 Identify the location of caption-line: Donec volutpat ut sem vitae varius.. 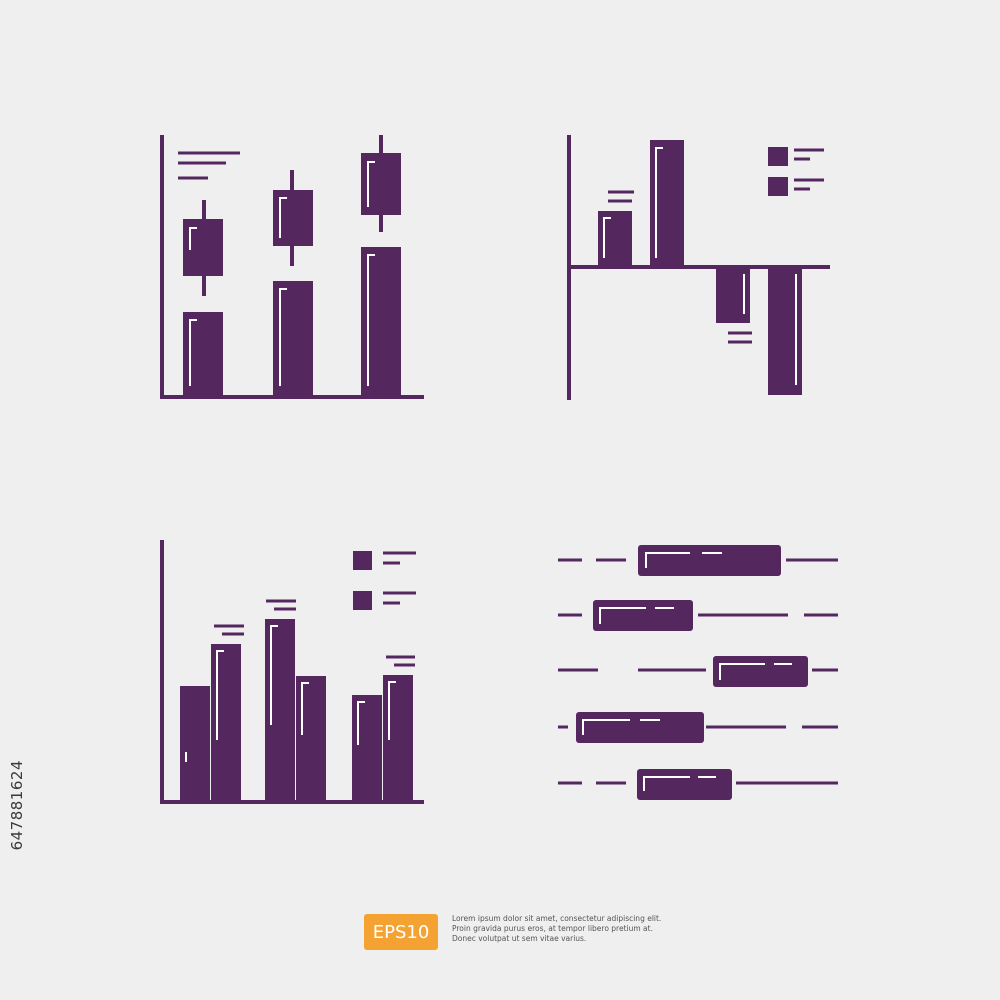
(519, 938).